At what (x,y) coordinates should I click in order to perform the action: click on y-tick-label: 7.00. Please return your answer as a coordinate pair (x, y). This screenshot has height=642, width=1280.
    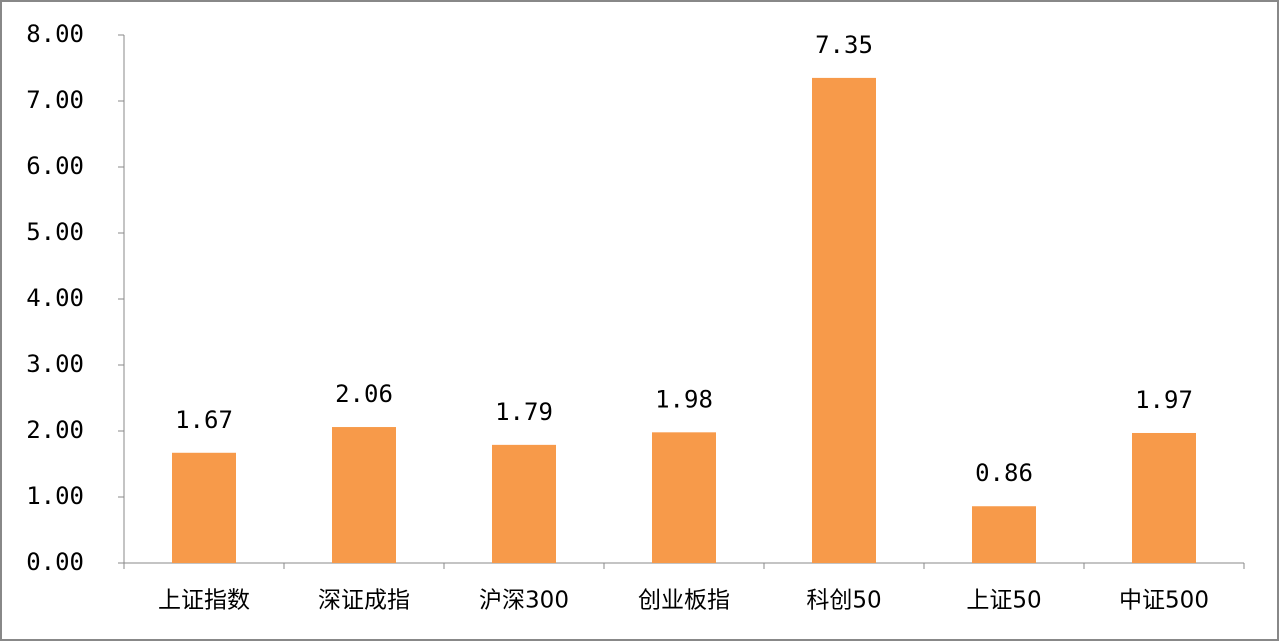
    Looking at the image, I should click on (55, 100).